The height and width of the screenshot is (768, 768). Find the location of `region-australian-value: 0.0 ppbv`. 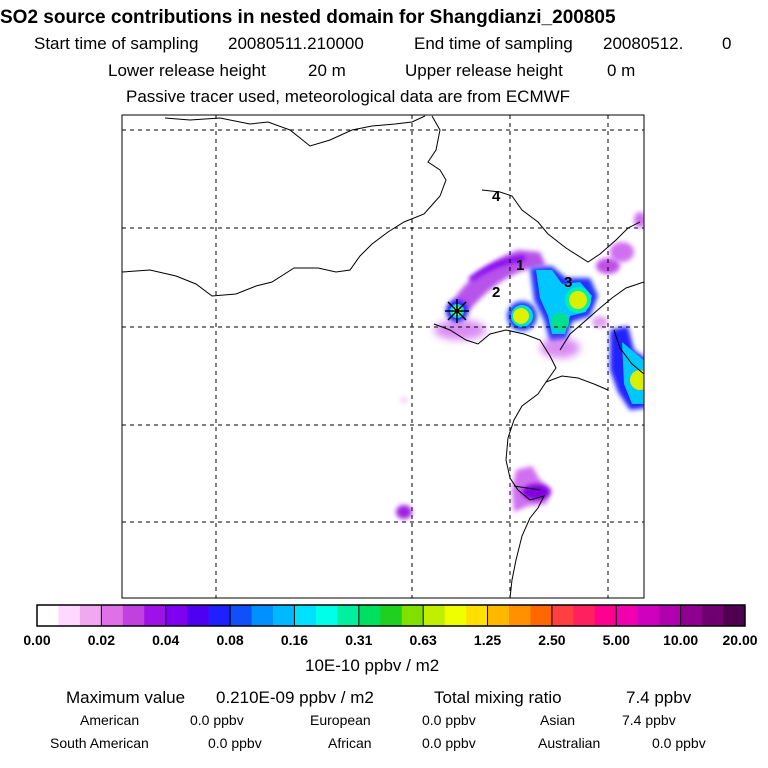

region-australian-value: 0.0 ppbv is located at coordinates (679, 743).